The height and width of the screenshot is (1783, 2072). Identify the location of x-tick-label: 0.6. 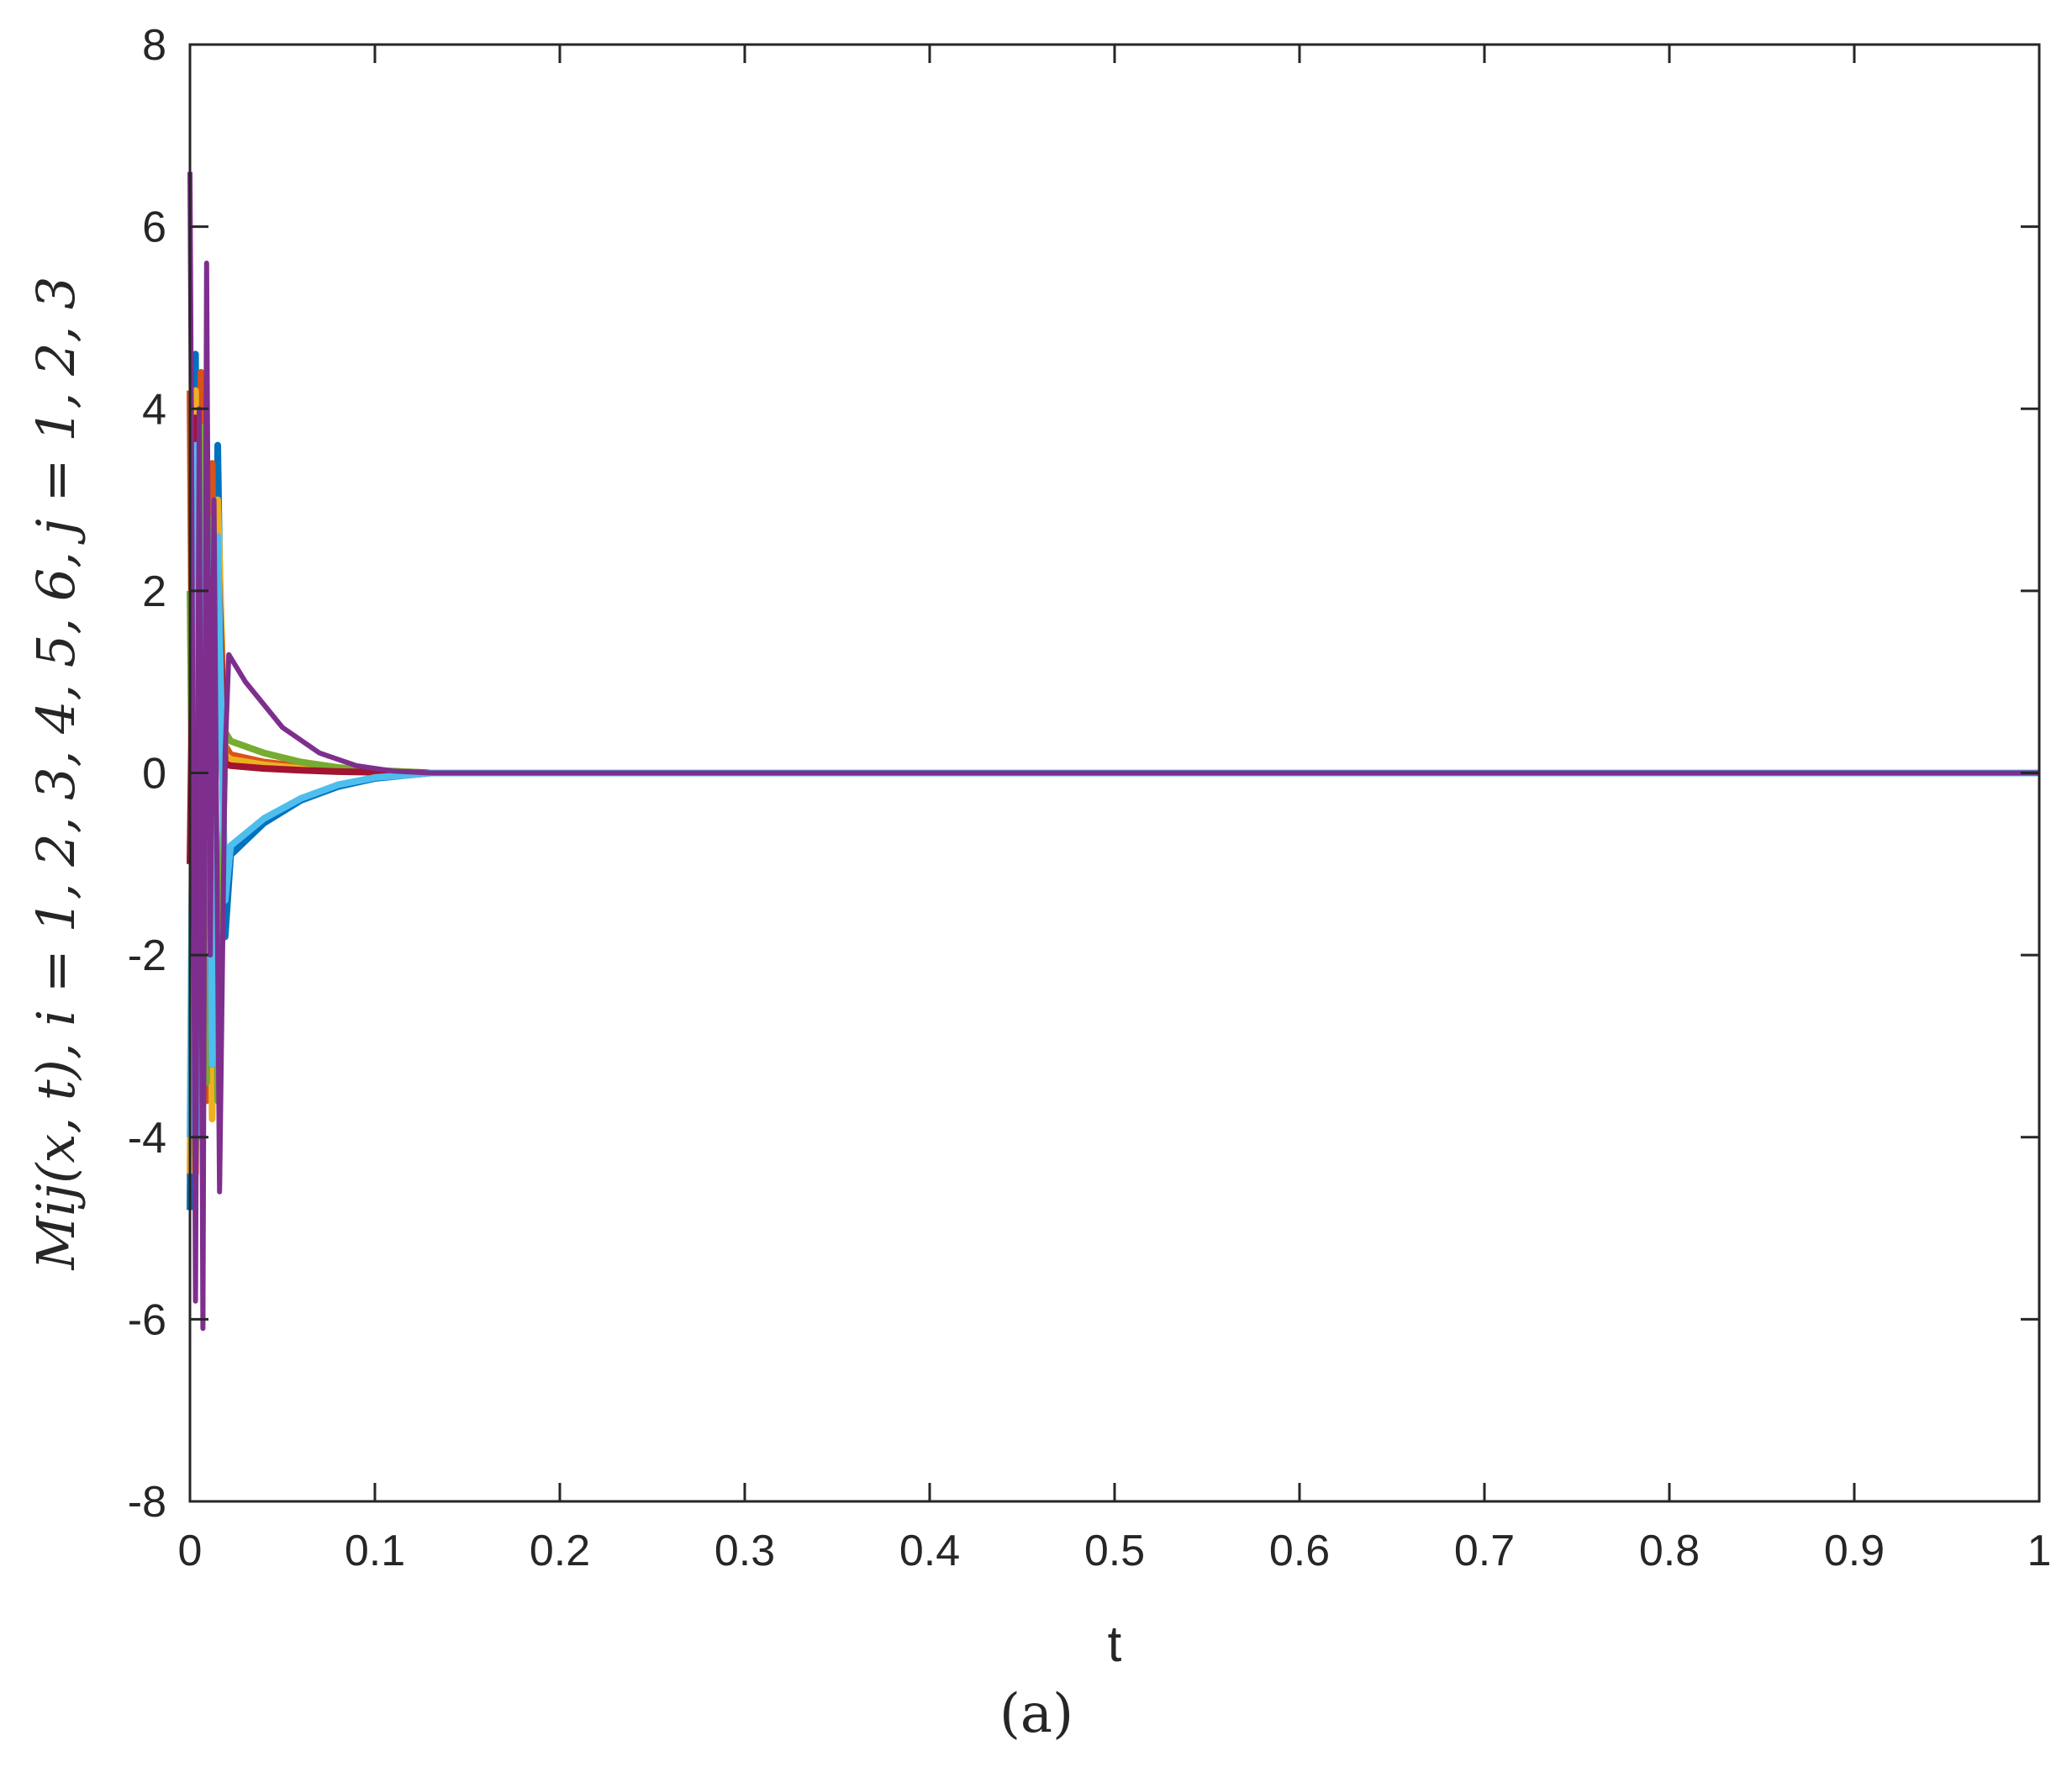
(1299, 1551).